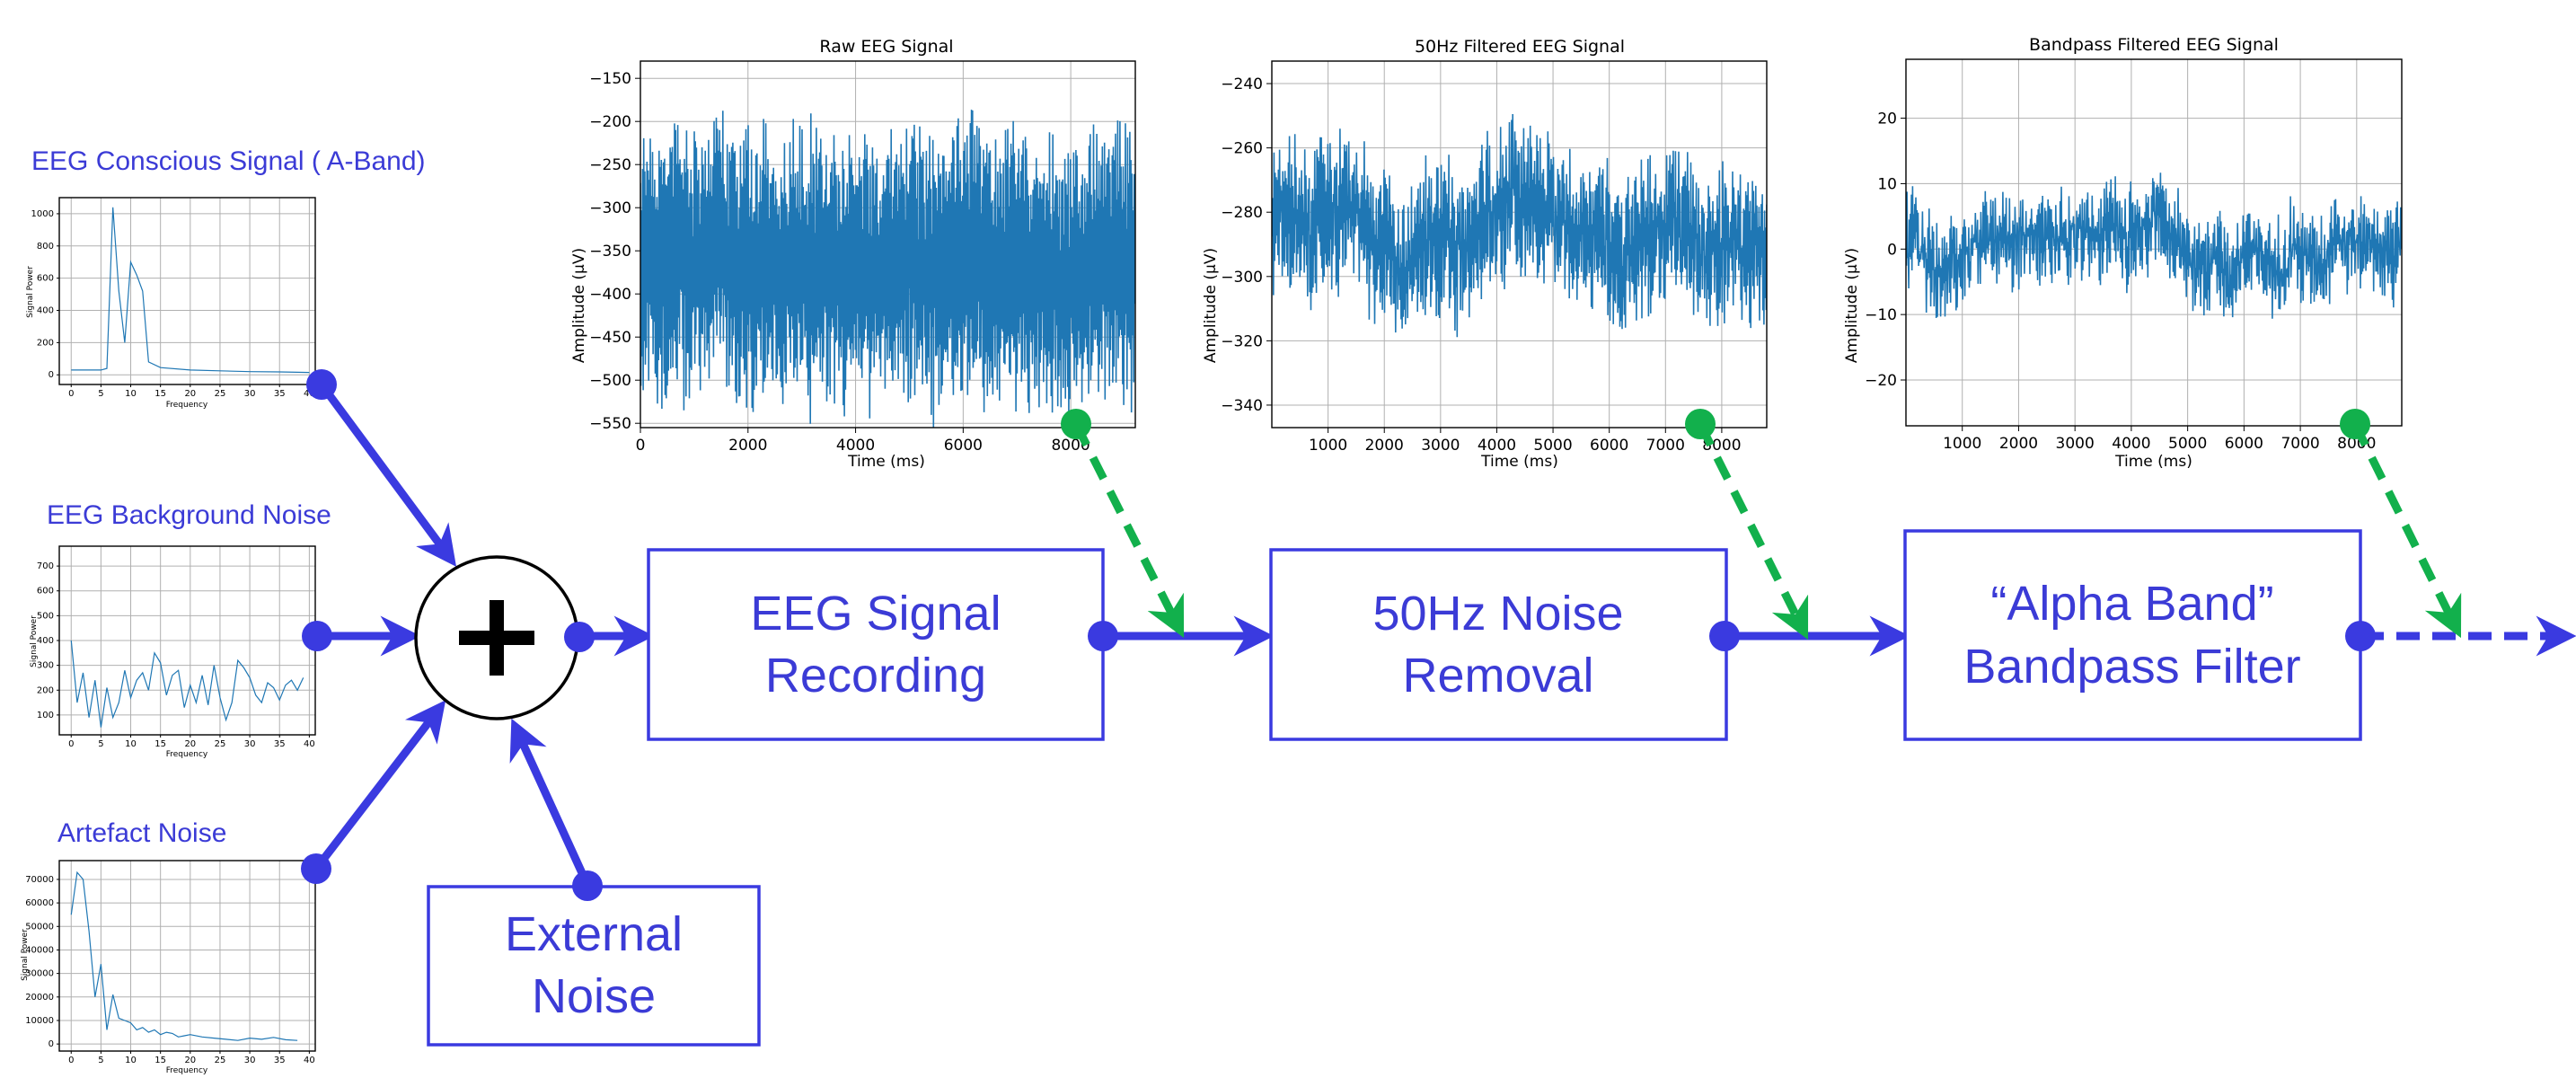 The image size is (2576, 1078). What do you see at coordinates (309, 1060) in the screenshot?
I see `x-tick-label: 40` at bounding box center [309, 1060].